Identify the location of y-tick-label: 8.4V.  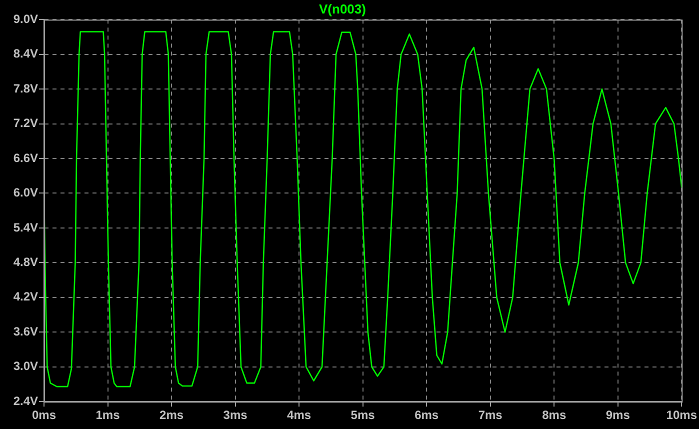
(25, 53).